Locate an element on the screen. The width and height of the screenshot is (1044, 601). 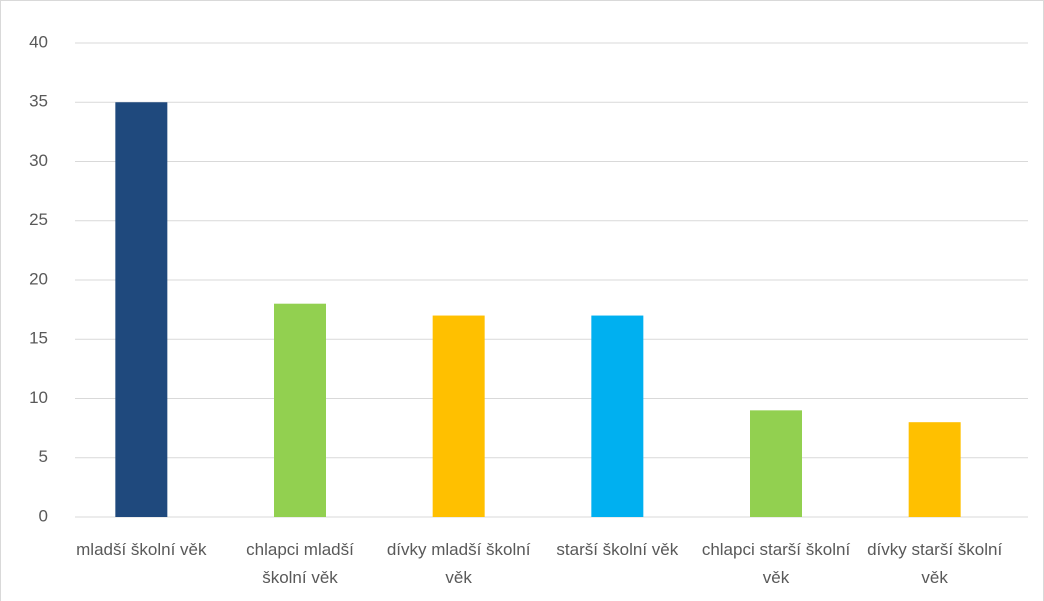
x-tick-label: chlapci starší školní věk is located at coordinates (776, 563).